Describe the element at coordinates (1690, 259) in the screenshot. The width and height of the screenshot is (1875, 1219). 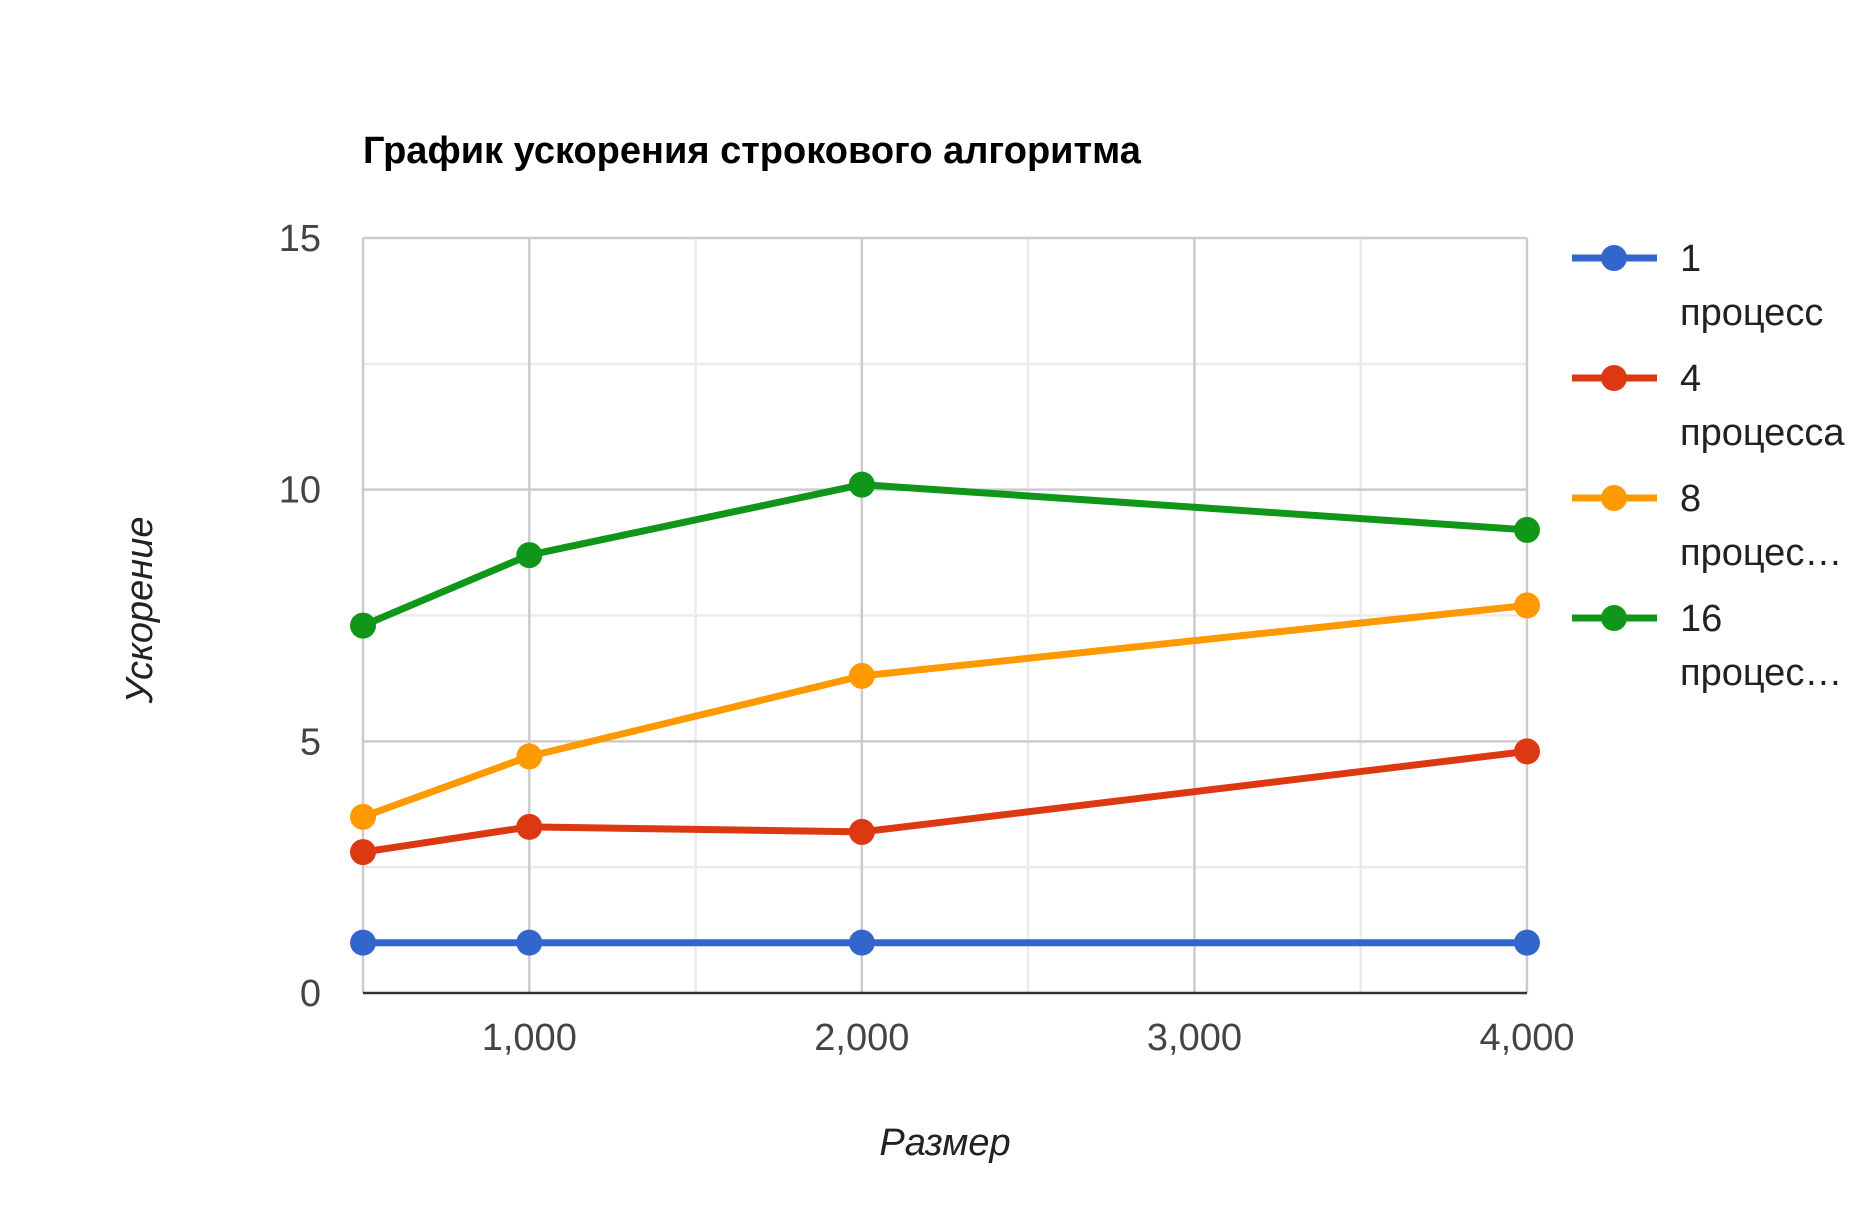
I see `legend-label-line: 1` at that location.